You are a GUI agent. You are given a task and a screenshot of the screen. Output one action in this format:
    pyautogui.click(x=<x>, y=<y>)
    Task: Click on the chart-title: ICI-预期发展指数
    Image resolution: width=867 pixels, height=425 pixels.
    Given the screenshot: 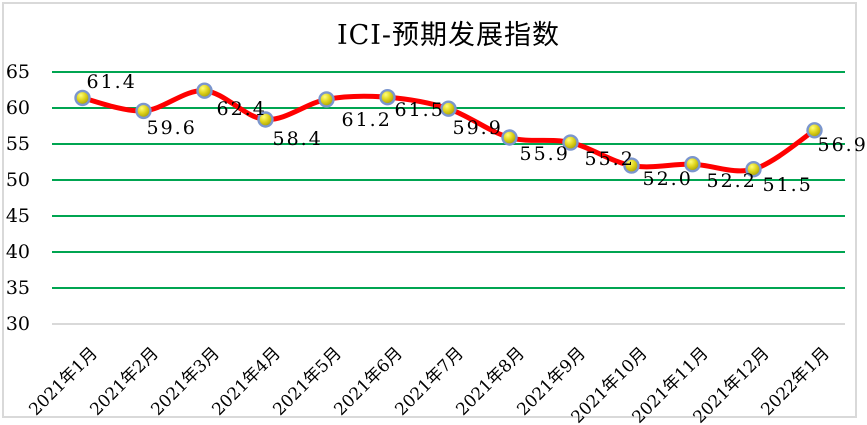 What is the action you would take?
    pyautogui.click(x=448, y=35)
    